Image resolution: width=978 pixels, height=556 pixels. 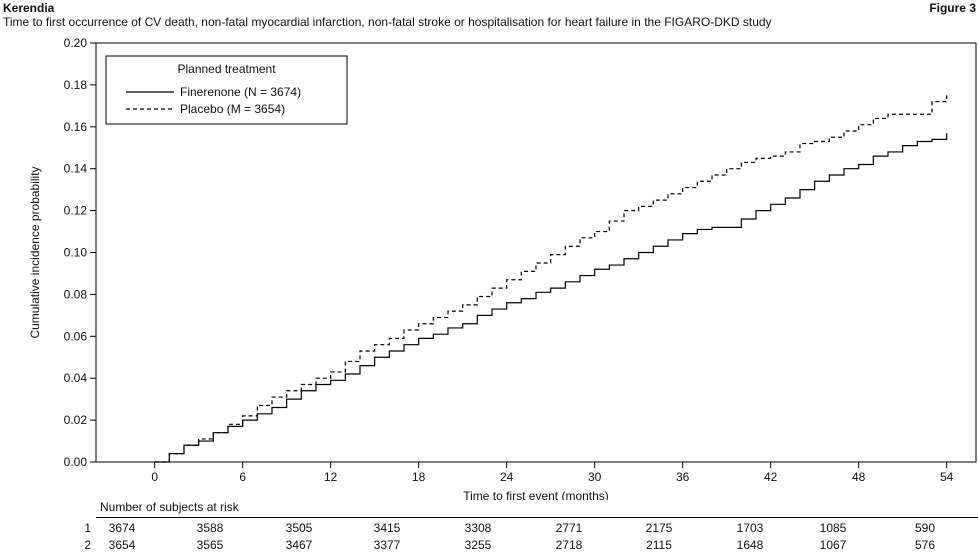 I want to click on risk-cell: 2175, so click(x=659, y=528).